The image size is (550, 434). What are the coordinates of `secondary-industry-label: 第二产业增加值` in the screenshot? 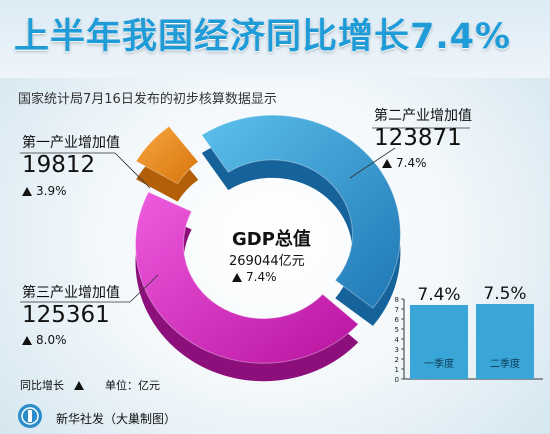 It's located at (423, 116).